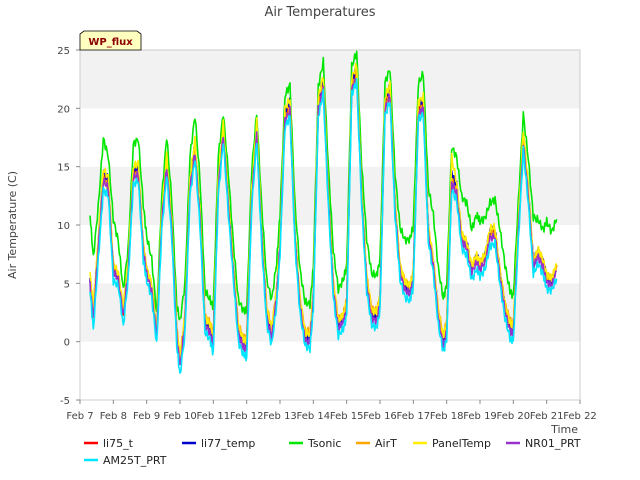 The height and width of the screenshot is (480, 640). I want to click on legend-item: NR01_PRT, so click(543, 443).